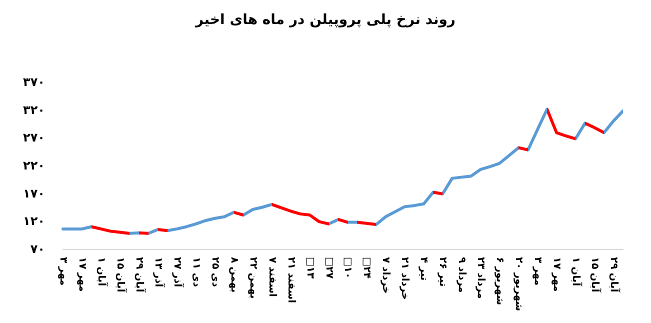 The height and width of the screenshot is (323, 651). Describe the element at coordinates (424, 269) in the screenshot. I see `x-tick-label: ۴ تیر` at that location.